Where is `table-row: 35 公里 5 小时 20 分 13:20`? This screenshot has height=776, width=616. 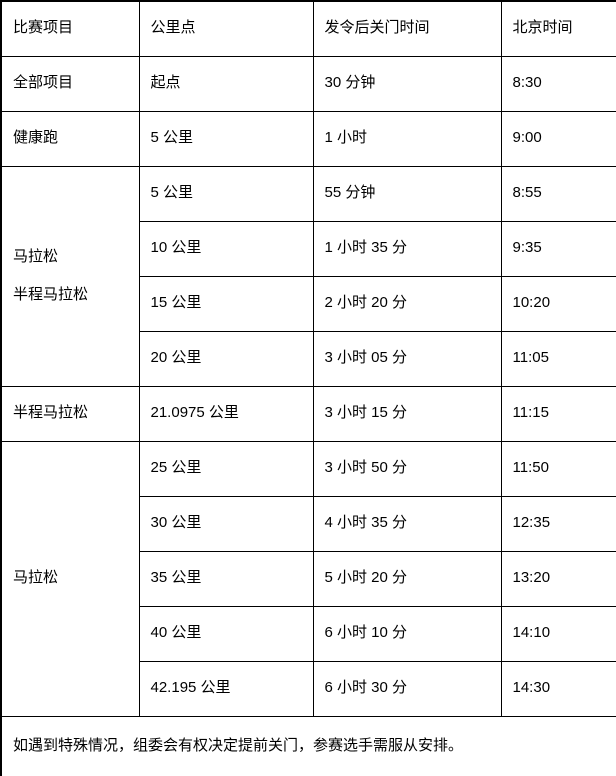 table-row: 35 公里 5 小时 20 分 13:20 is located at coordinates (308, 578).